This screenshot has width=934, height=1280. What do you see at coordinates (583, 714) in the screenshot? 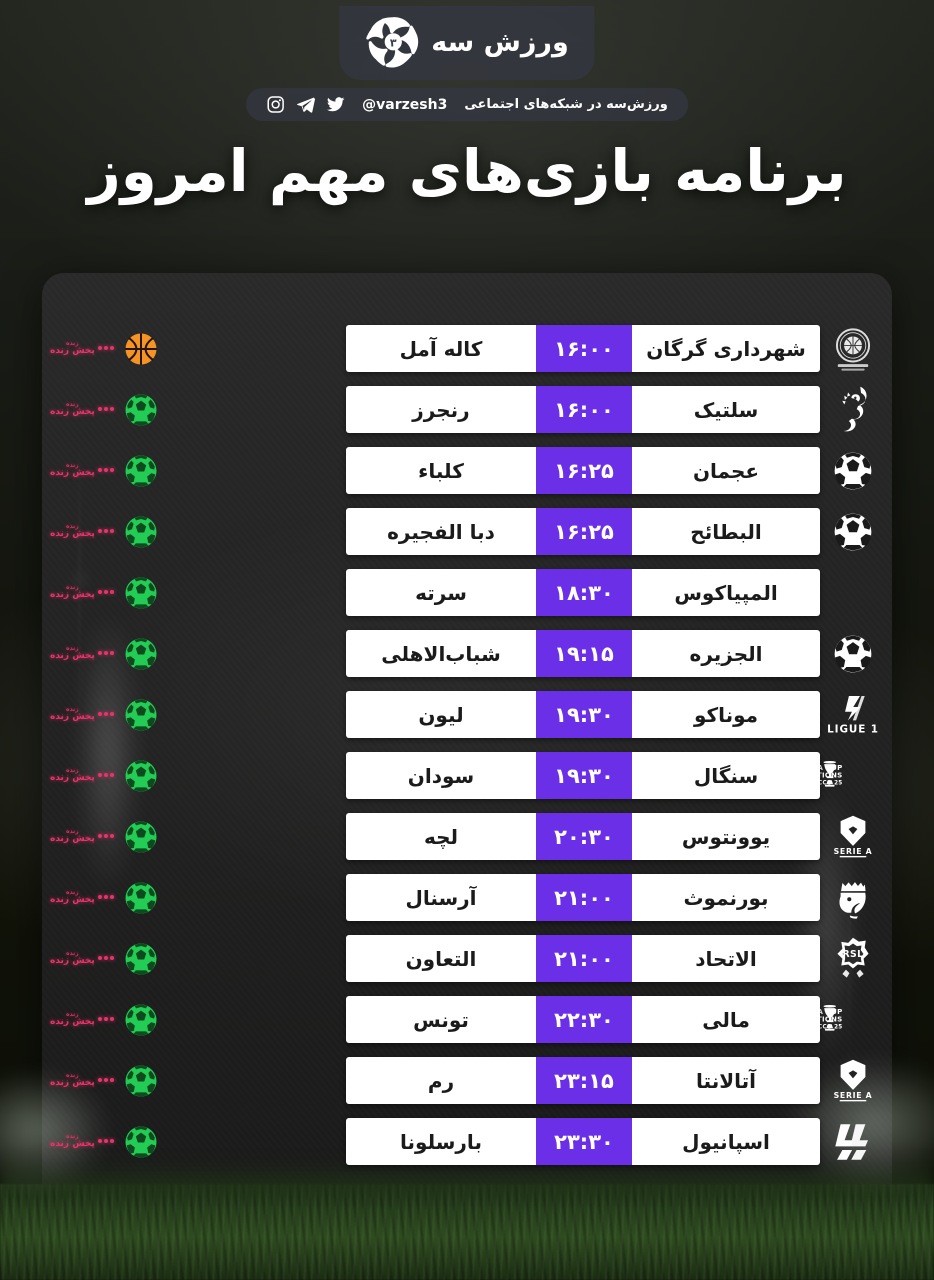
I see `fixture-strip: موناکو ۱۹:۳۰ لیون` at bounding box center [583, 714].